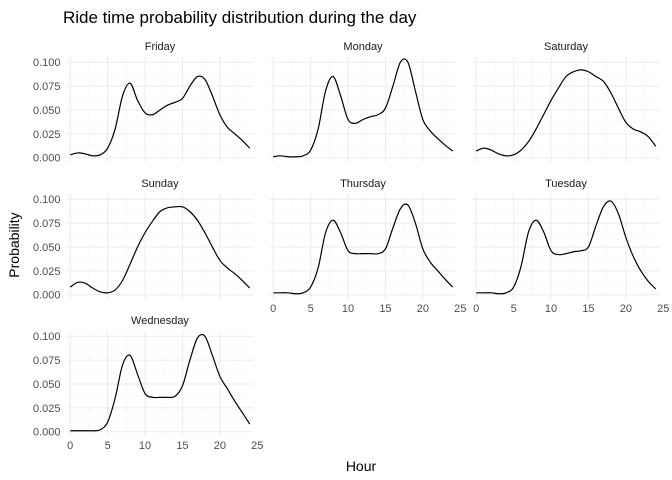  Describe the element at coordinates (566, 47) in the screenshot. I see `facet-strip-label: Saturday` at that location.